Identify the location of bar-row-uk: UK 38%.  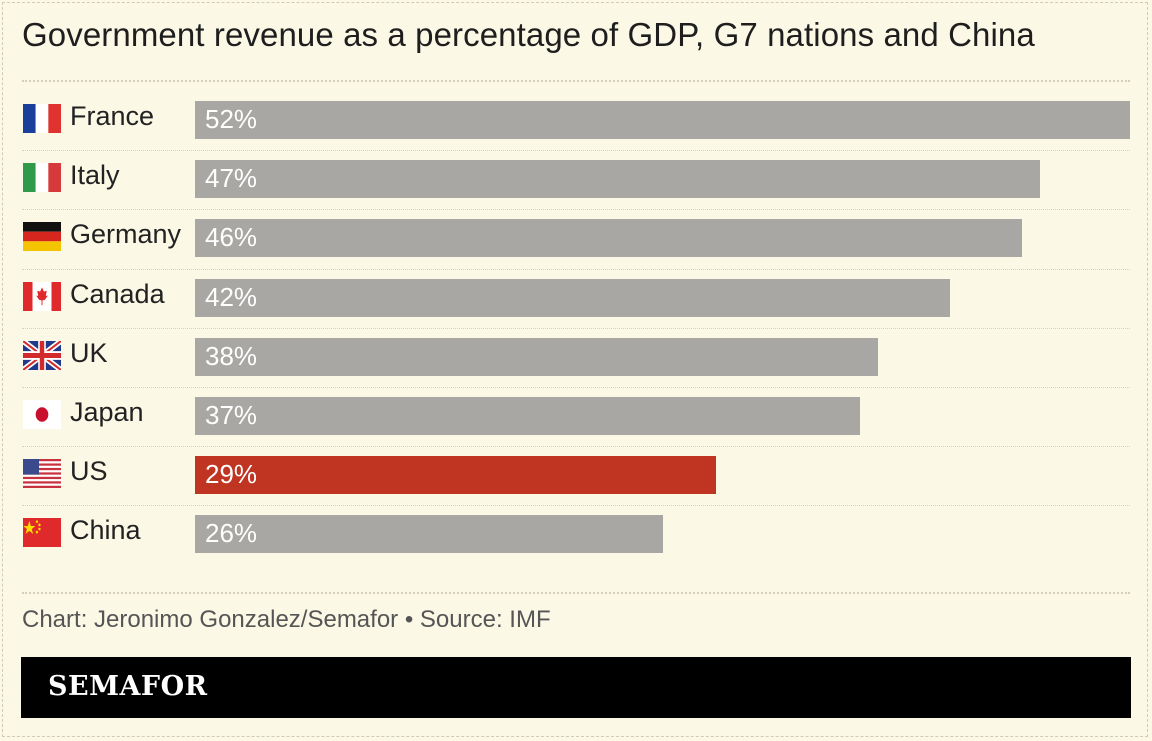
(576, 349).